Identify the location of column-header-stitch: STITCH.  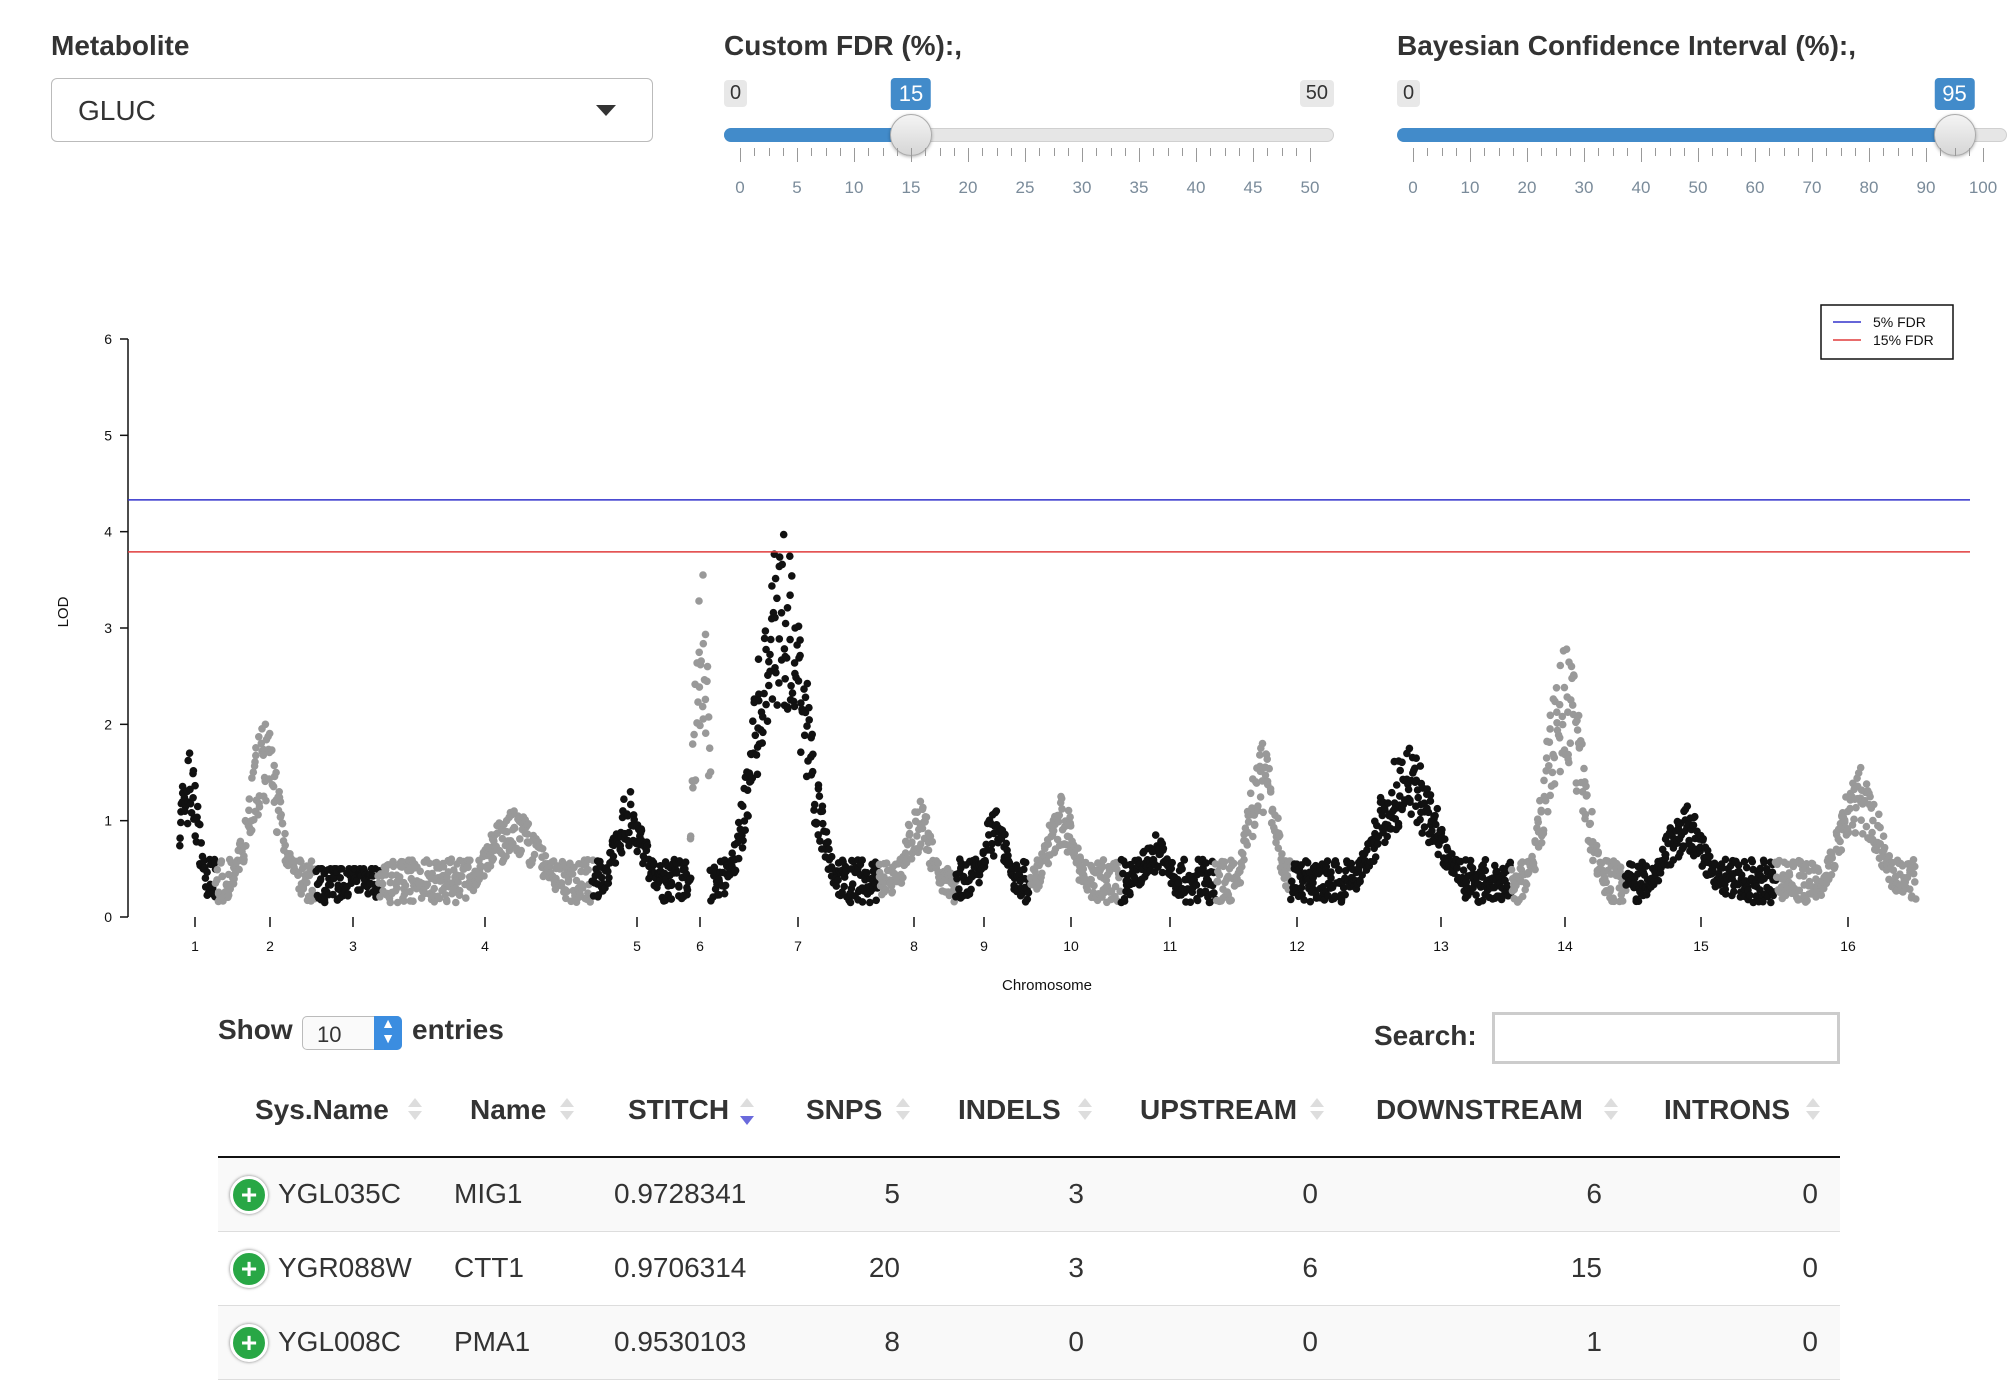
(679, 1109).